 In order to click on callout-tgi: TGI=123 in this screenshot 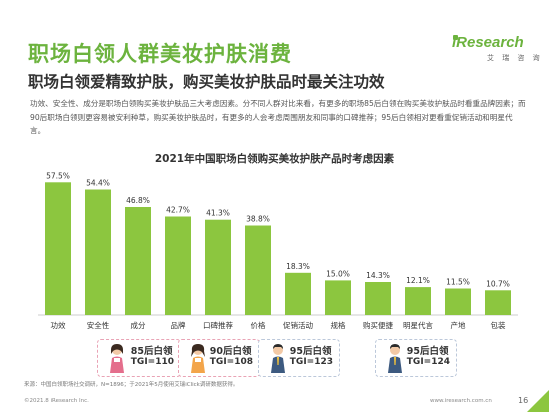, I will do `click(311, 362)`.